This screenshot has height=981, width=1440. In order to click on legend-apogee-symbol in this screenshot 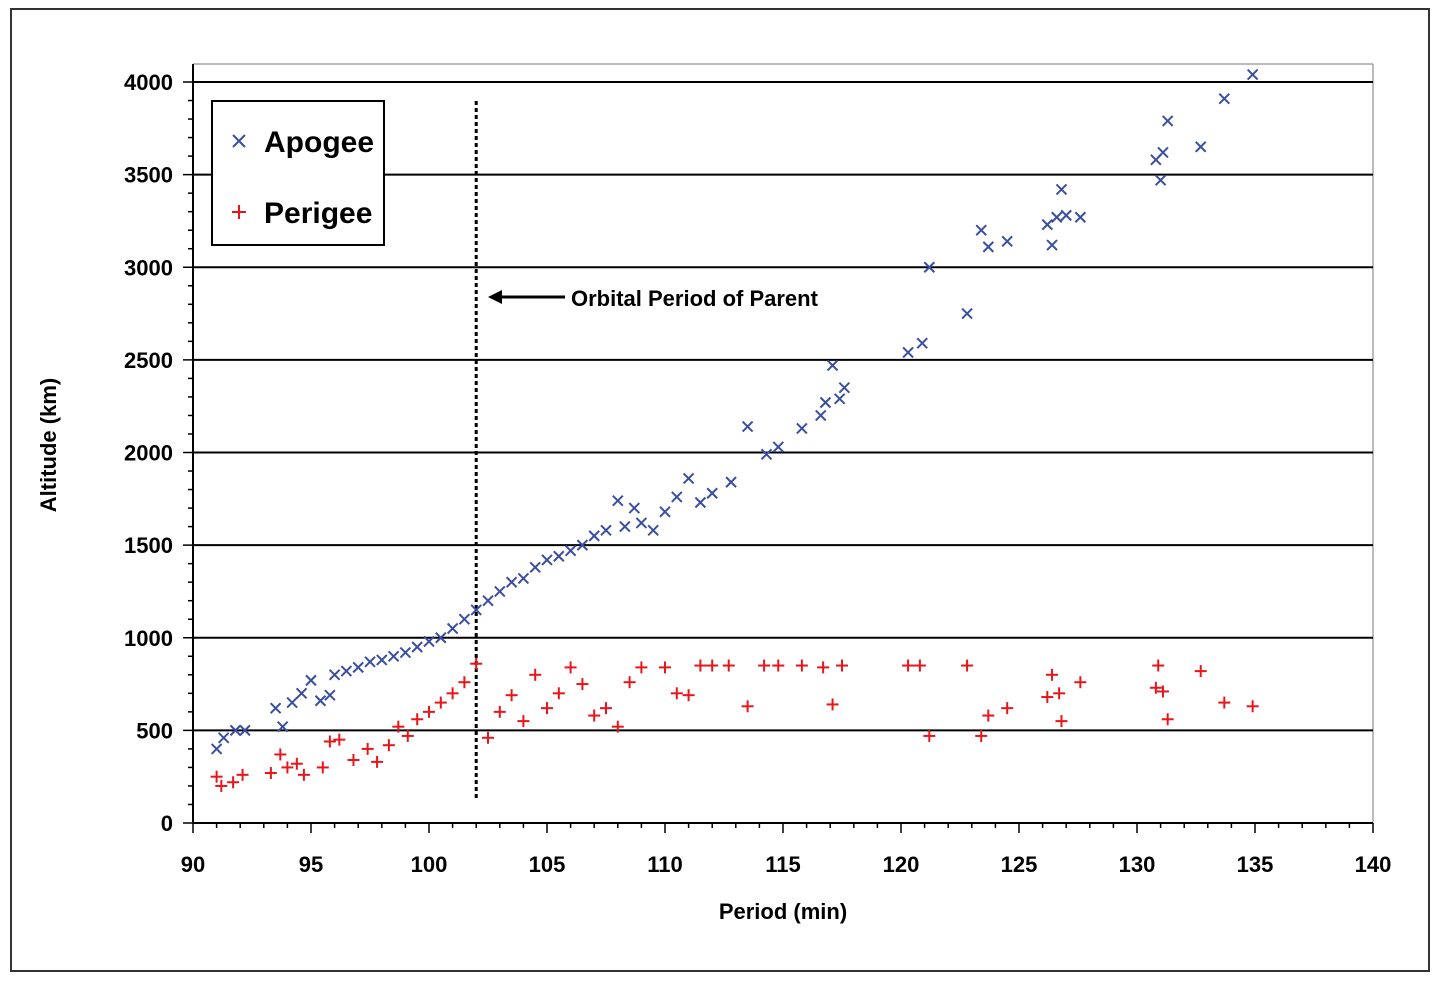, I will do `click(239, 141)`.